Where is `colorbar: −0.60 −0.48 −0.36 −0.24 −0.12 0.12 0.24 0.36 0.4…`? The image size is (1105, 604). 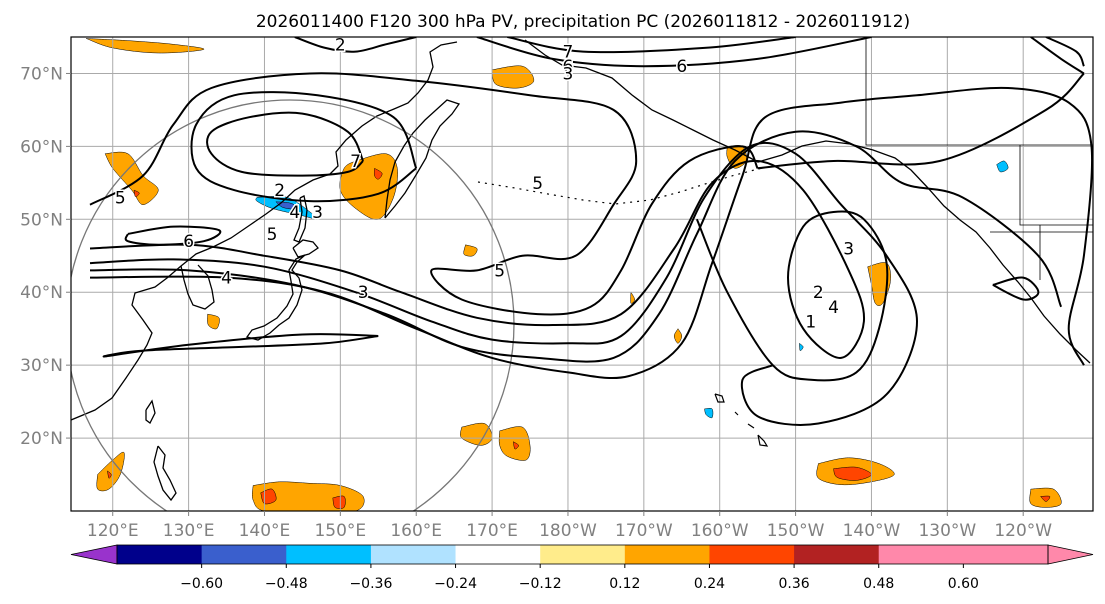 colorbar: −0.60 −0.48 −0.36 −0.24 −0.12 0.12 0.24 0.36 0.4… is located at coordinates (582, 568).